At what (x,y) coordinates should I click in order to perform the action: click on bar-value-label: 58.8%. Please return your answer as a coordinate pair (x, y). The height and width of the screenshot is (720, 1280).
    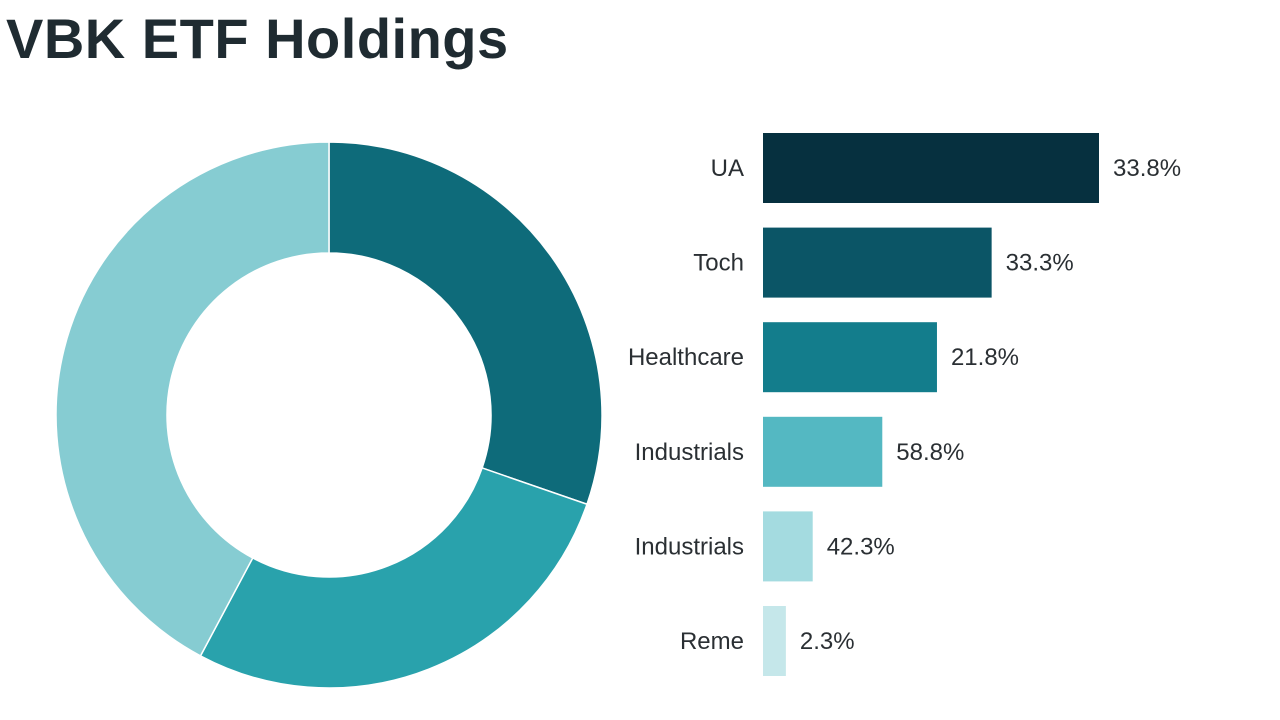
    Looking at the image, I should click on (930, 452).